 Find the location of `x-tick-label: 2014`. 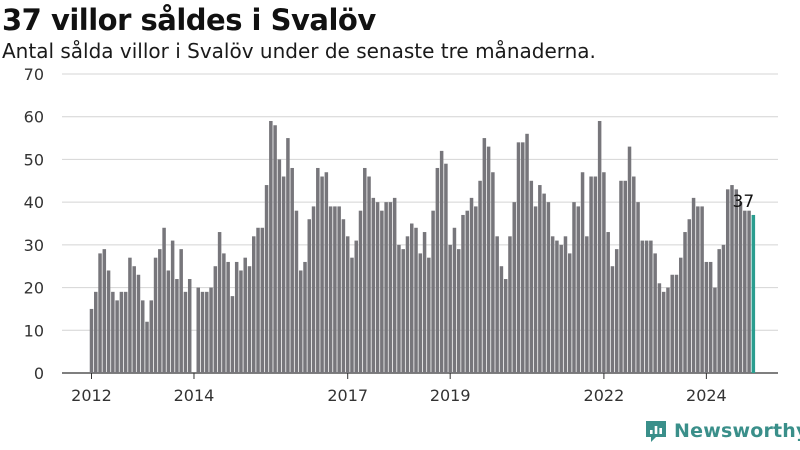

x-tick-label: 2014 is located at coordinates (194, 395).